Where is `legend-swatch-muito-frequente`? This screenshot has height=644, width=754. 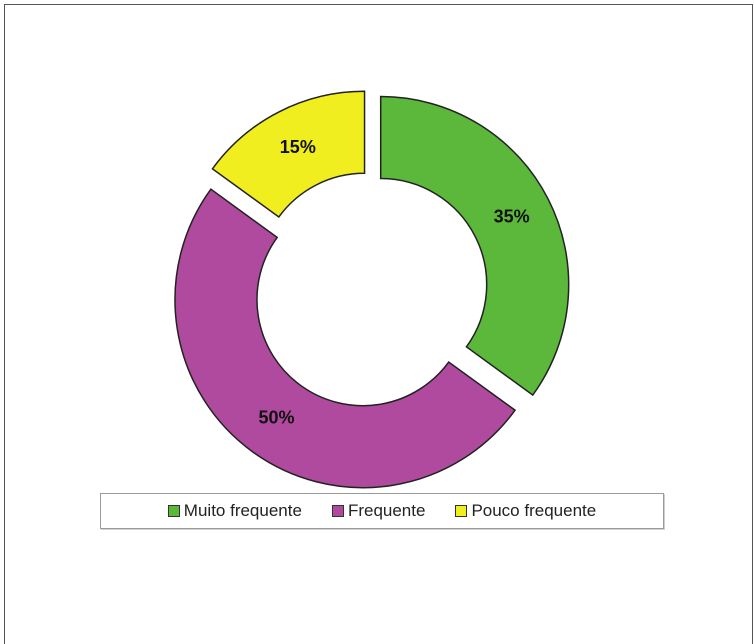
legend-swatch-muito-frequente is located at coordinates (173, 511).